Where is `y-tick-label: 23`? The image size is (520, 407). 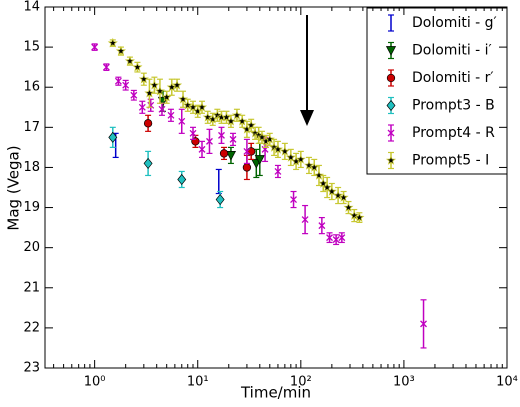
y-tick-label: 23 is located at coordinates (31, 368).